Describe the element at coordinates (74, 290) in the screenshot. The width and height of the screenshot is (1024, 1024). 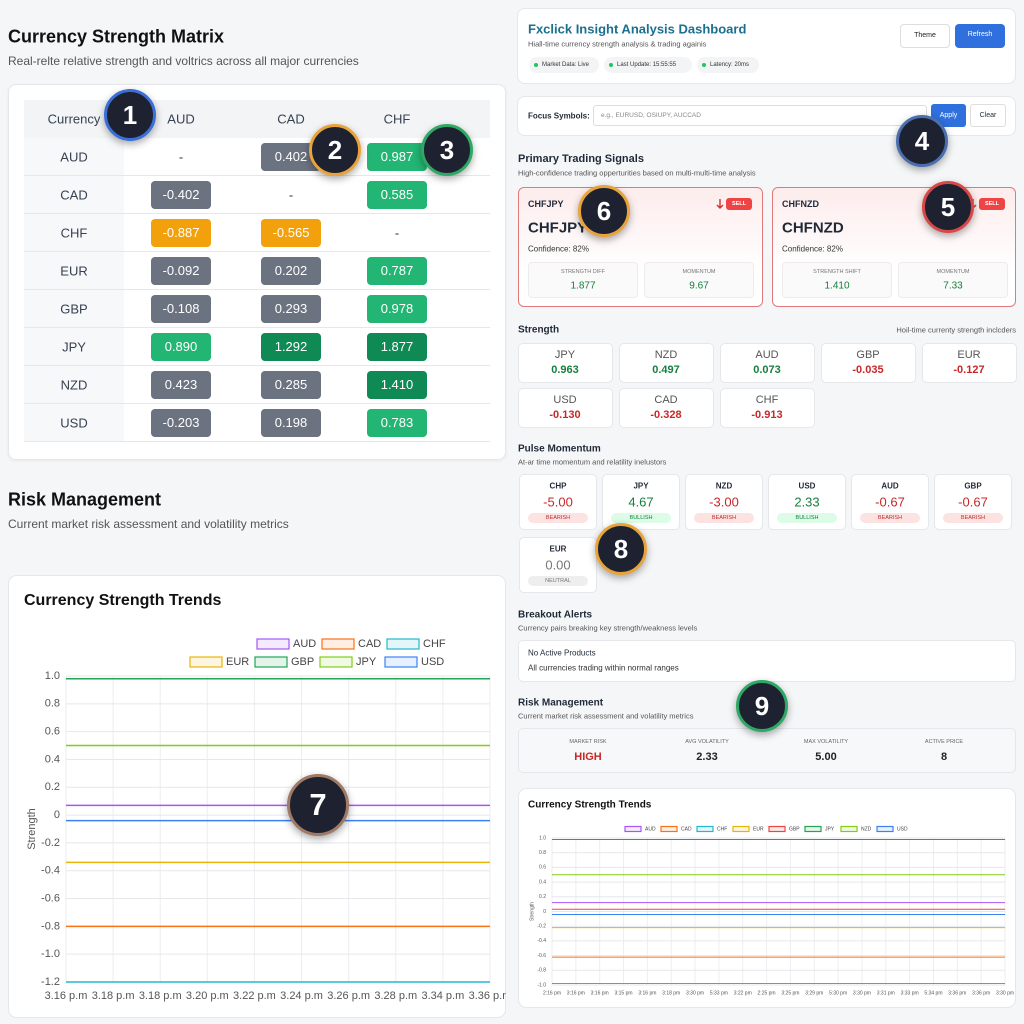
I see `matrix-first-col-bg` at that location.